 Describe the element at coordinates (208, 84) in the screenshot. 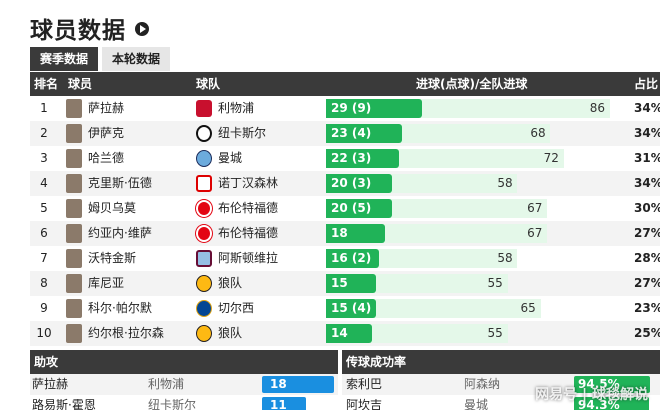

I see `header-team: 球队` at that location.